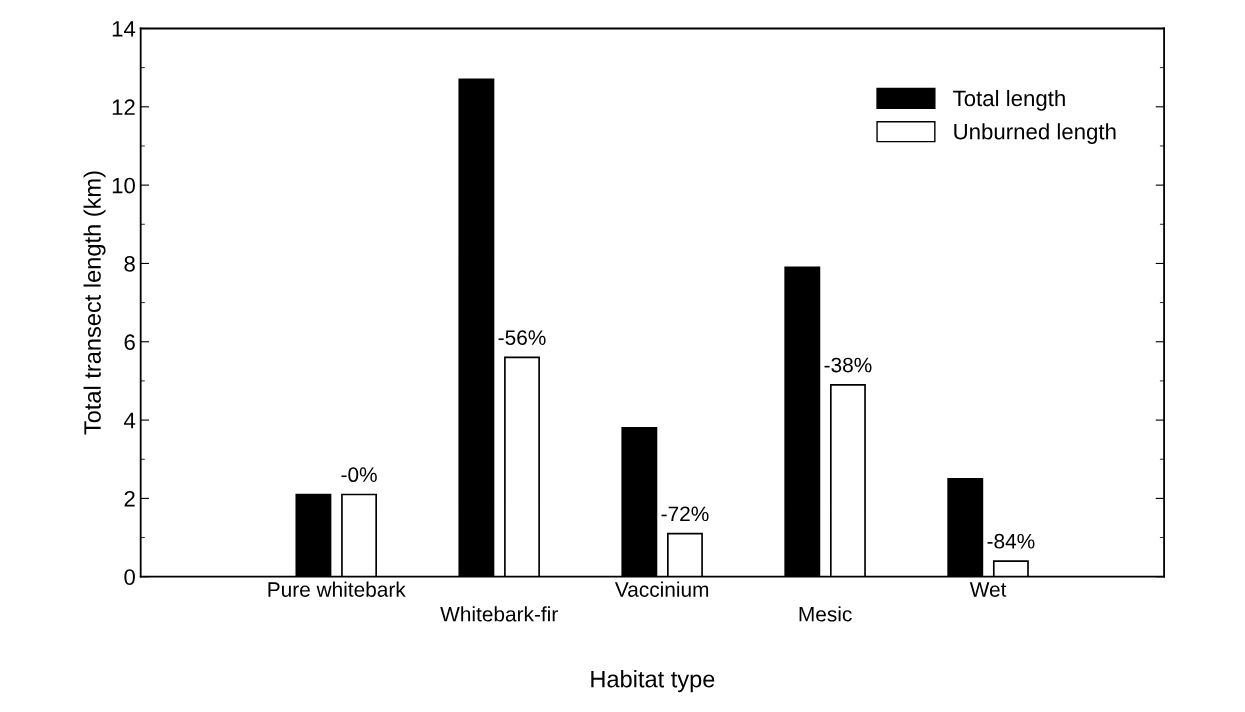 The image size is (1245, 712). I want to click on y-tick-label: 8, so click(129, 263).